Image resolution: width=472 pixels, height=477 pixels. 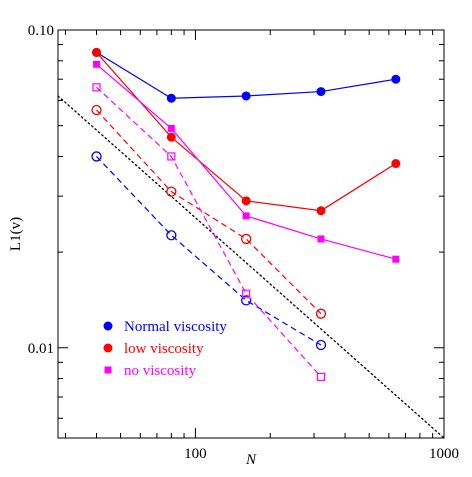 What do you see at coordinates (41, 31) in the screenshot?
I see `y-tick-label: 0.10` at bounding box center [41, 31].